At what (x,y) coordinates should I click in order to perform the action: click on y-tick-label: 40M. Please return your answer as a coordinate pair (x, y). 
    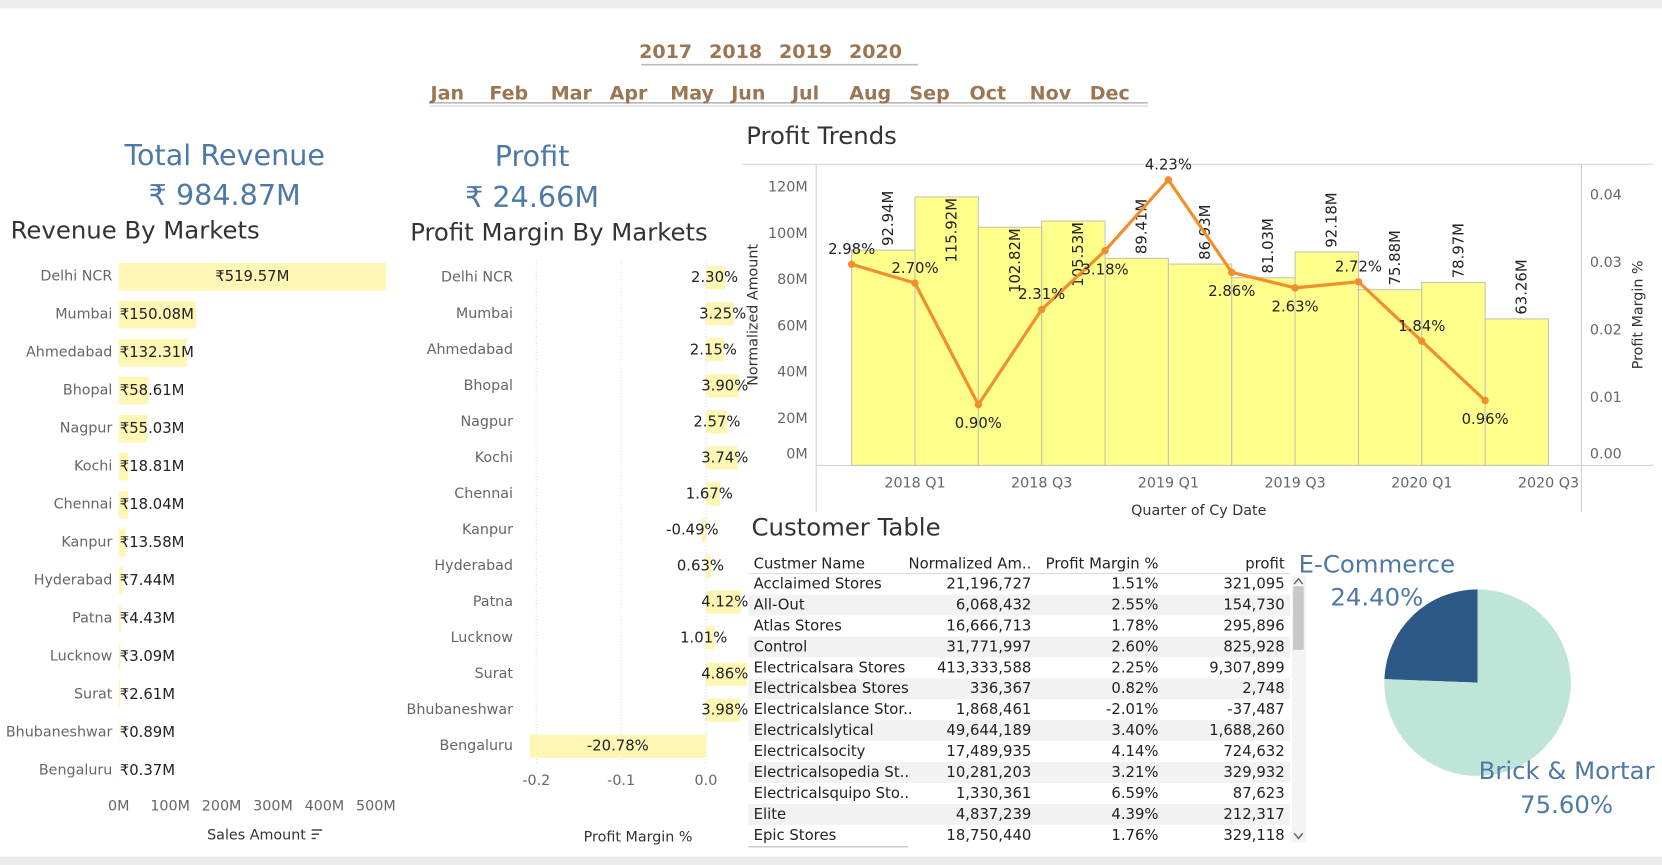
    Looking at the image, I should click on (792, 373).